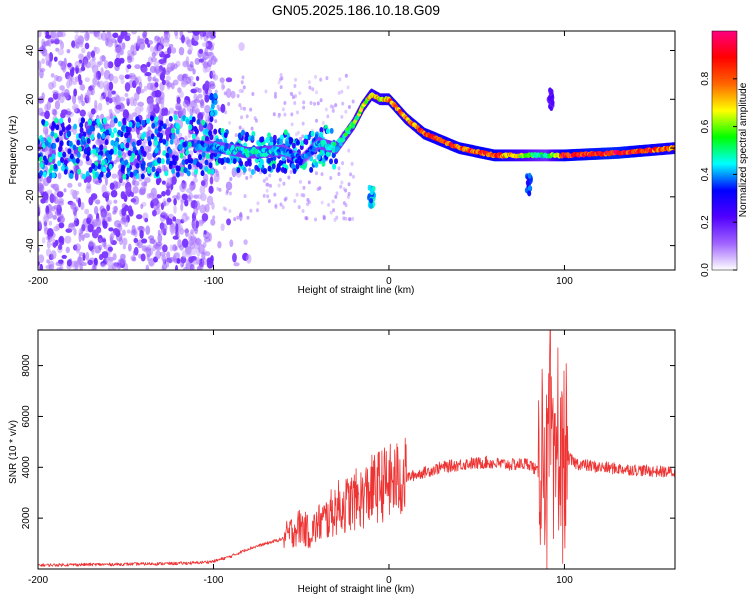  Describe the element at coordinates (30, 196) in the screenshot. I see `y-tick-label: -20` at that location.